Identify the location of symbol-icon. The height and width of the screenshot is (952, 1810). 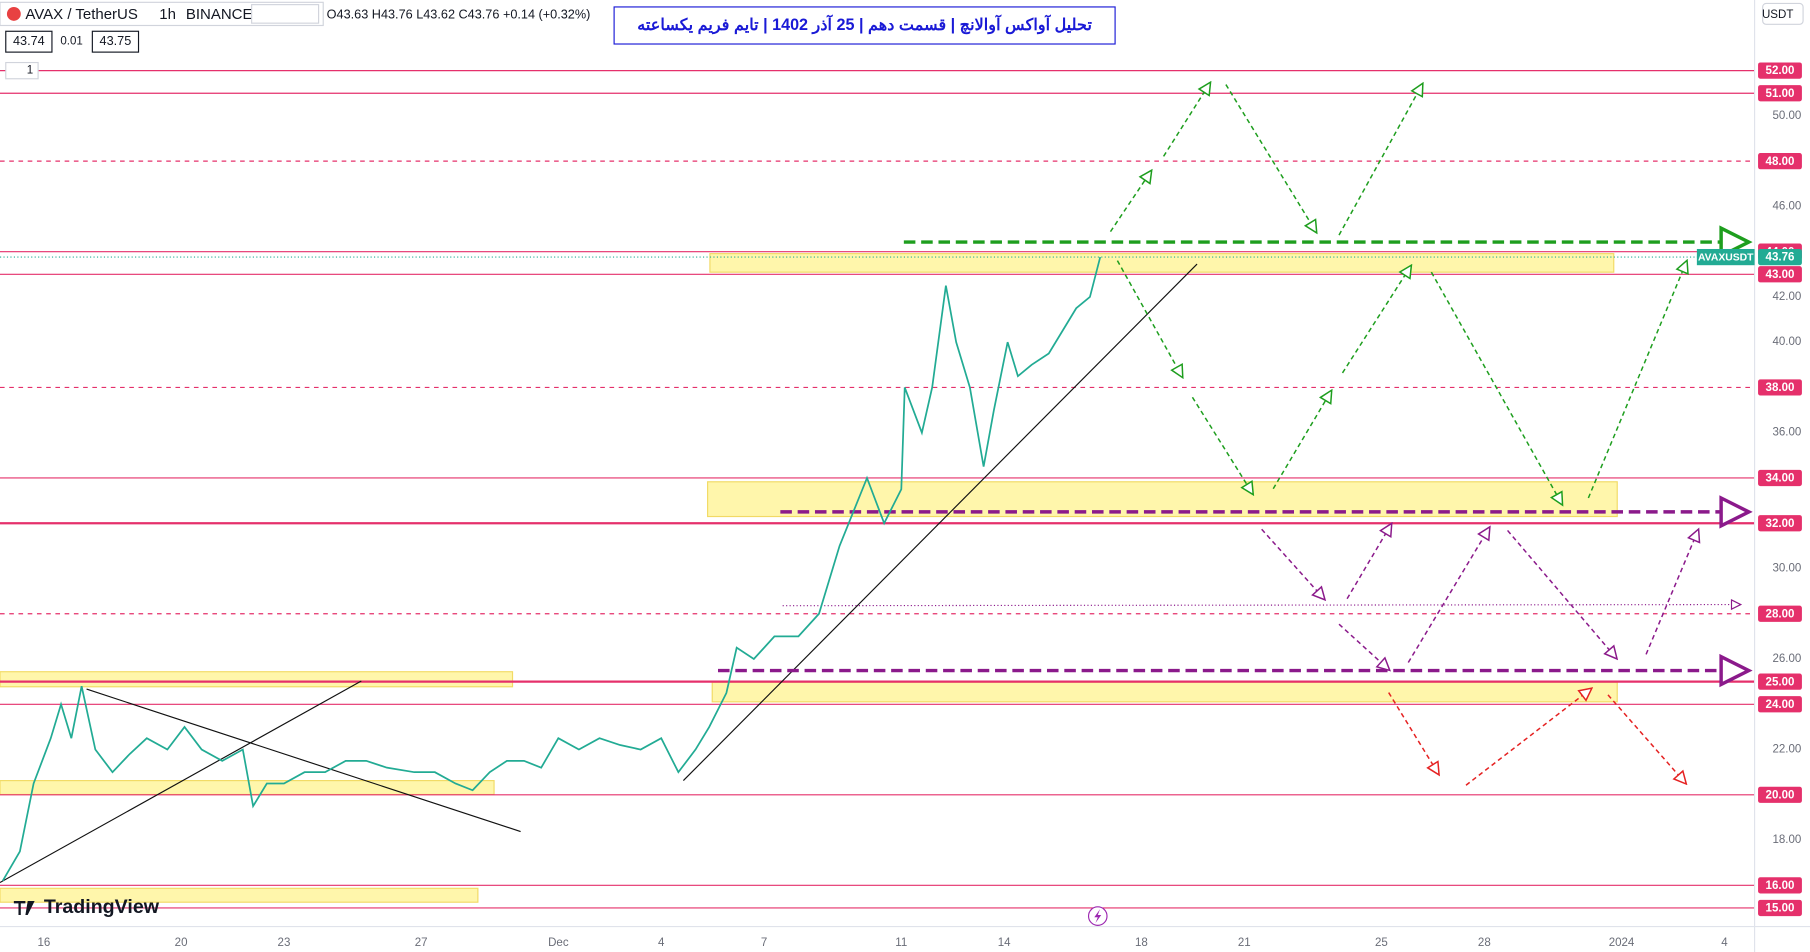
(13, 13).